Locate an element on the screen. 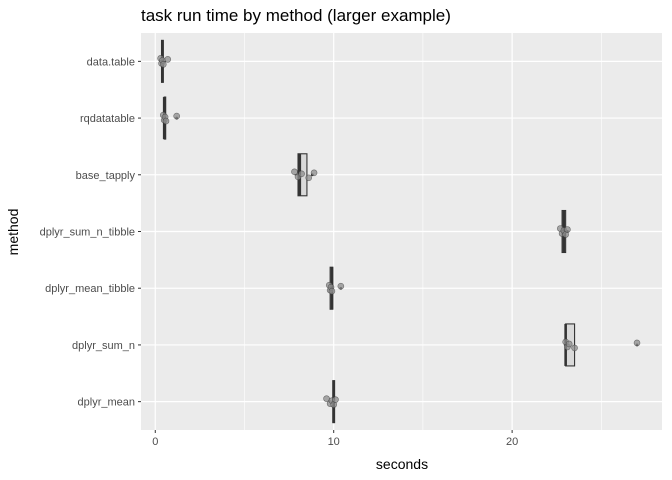 This screenshot has height=480, width=672. x-axis-title: seconds is located at coordinates (402, 464).